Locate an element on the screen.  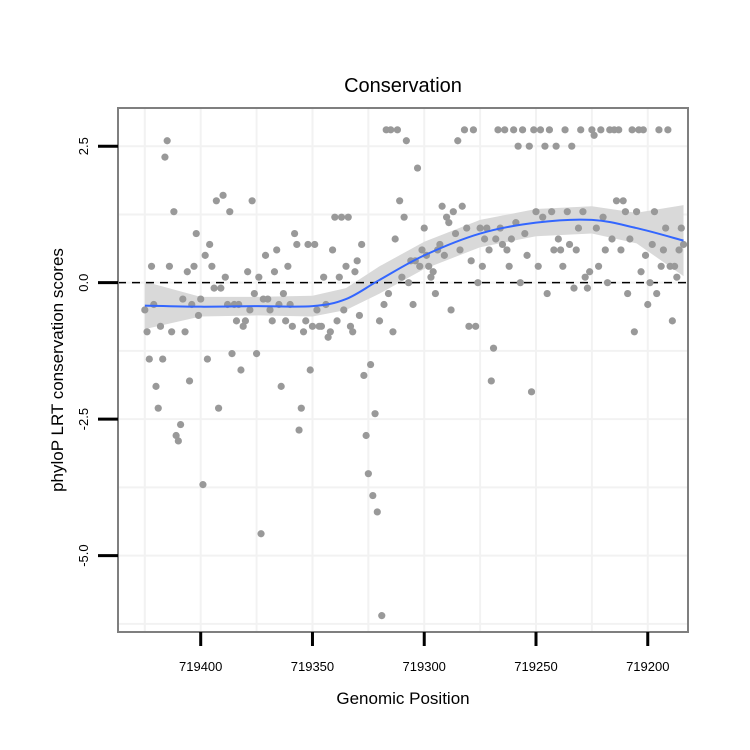
y-tick-label: 2.5 is located at coordinates (83, 146).